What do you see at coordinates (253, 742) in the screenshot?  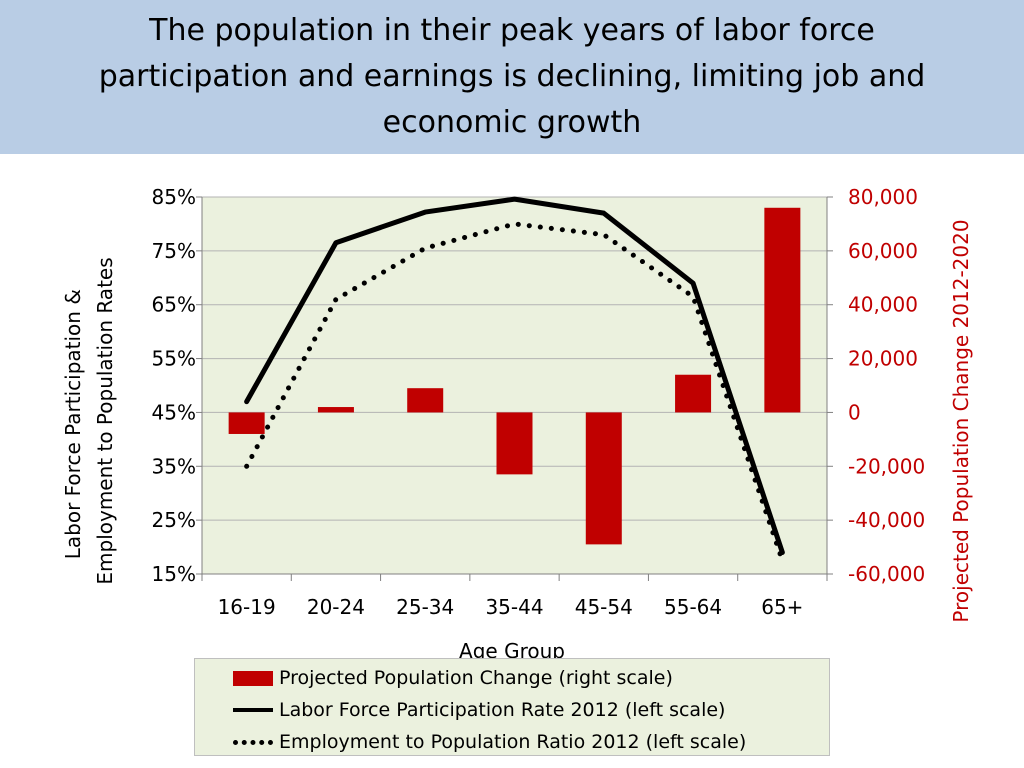 I see `legend-dotted-line-swatch` at bounding box center [253, 742].